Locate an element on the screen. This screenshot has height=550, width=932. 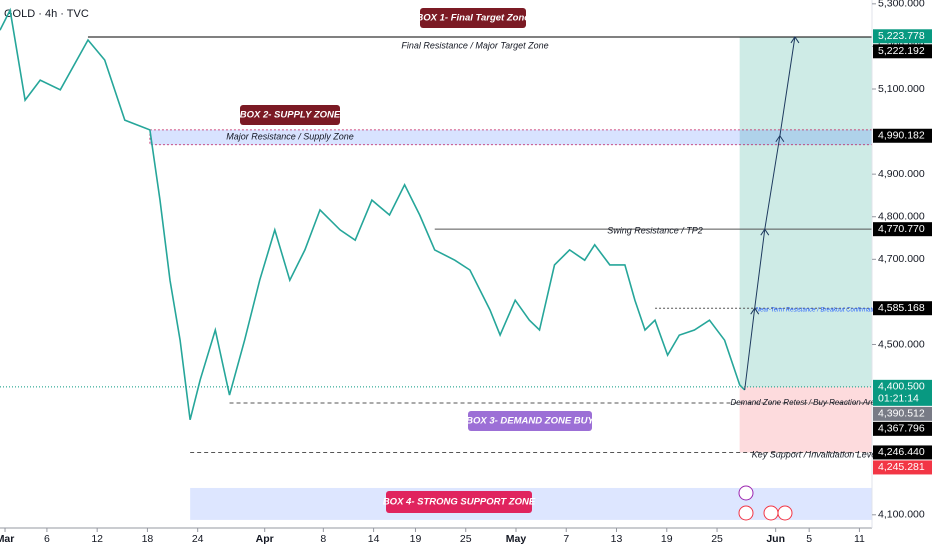
zone-label: Major Resistance / Supply Zone is located at coordinates (290, 136).